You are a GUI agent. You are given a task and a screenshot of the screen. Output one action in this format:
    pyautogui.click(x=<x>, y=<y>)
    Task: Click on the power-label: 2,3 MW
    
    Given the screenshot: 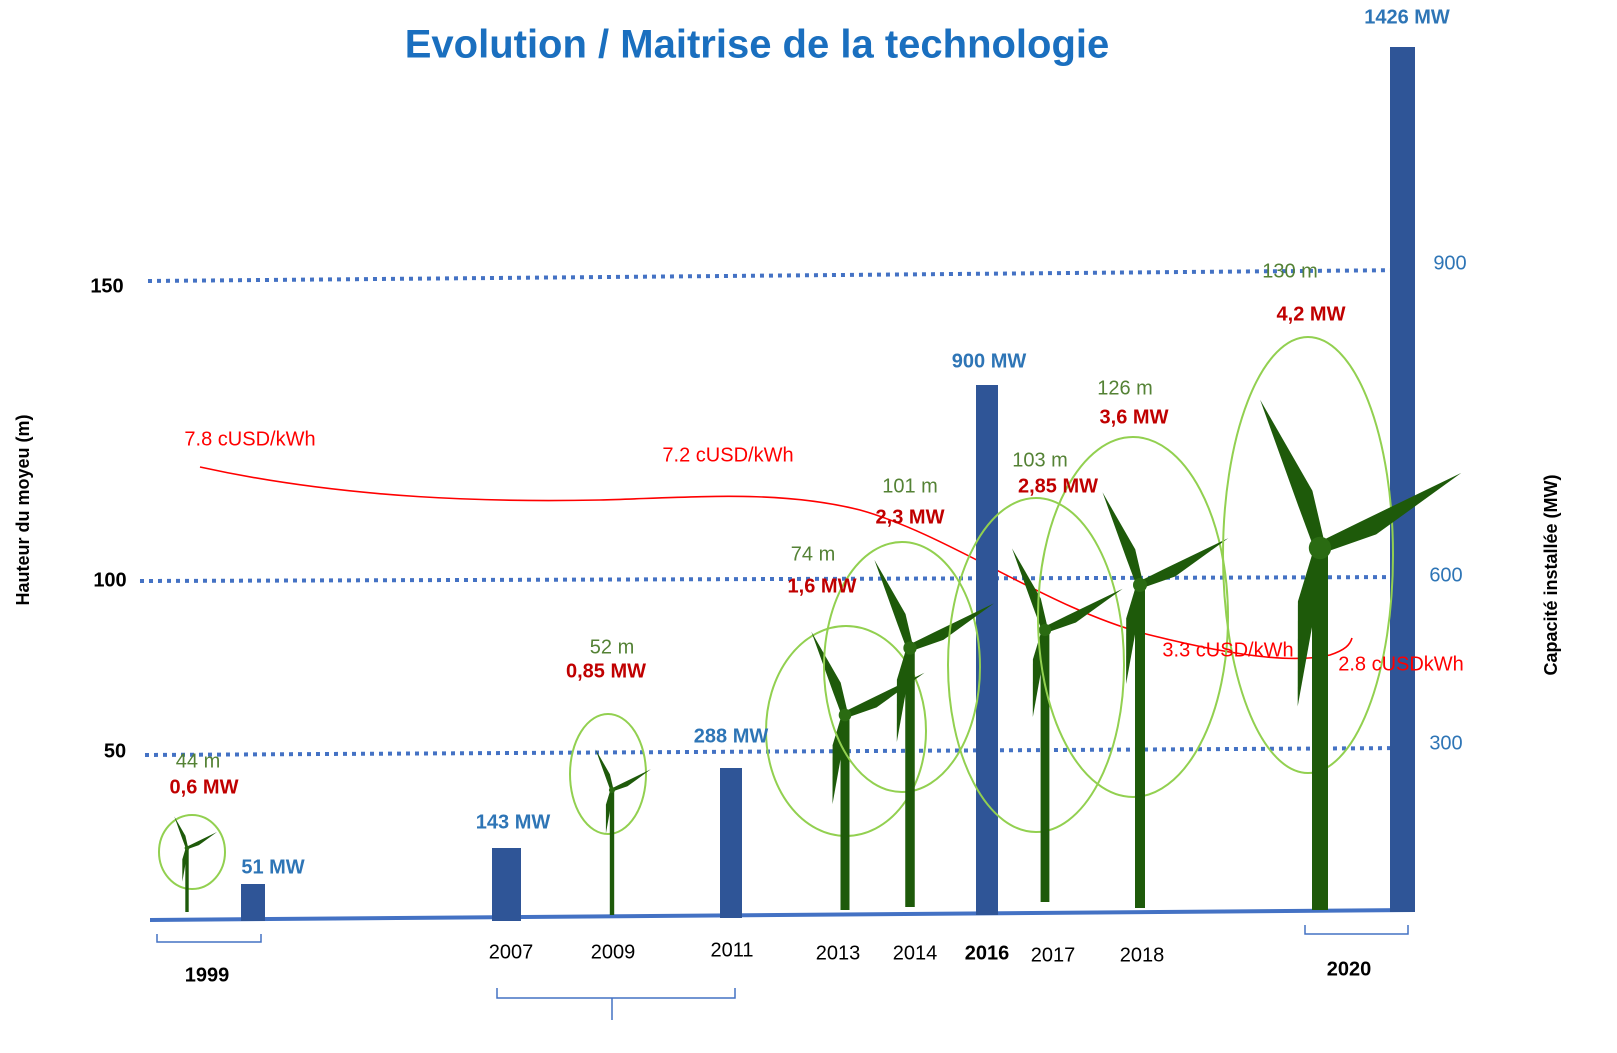 What is the action you would take?
    pyautogui.click(x=910, y=517)
    